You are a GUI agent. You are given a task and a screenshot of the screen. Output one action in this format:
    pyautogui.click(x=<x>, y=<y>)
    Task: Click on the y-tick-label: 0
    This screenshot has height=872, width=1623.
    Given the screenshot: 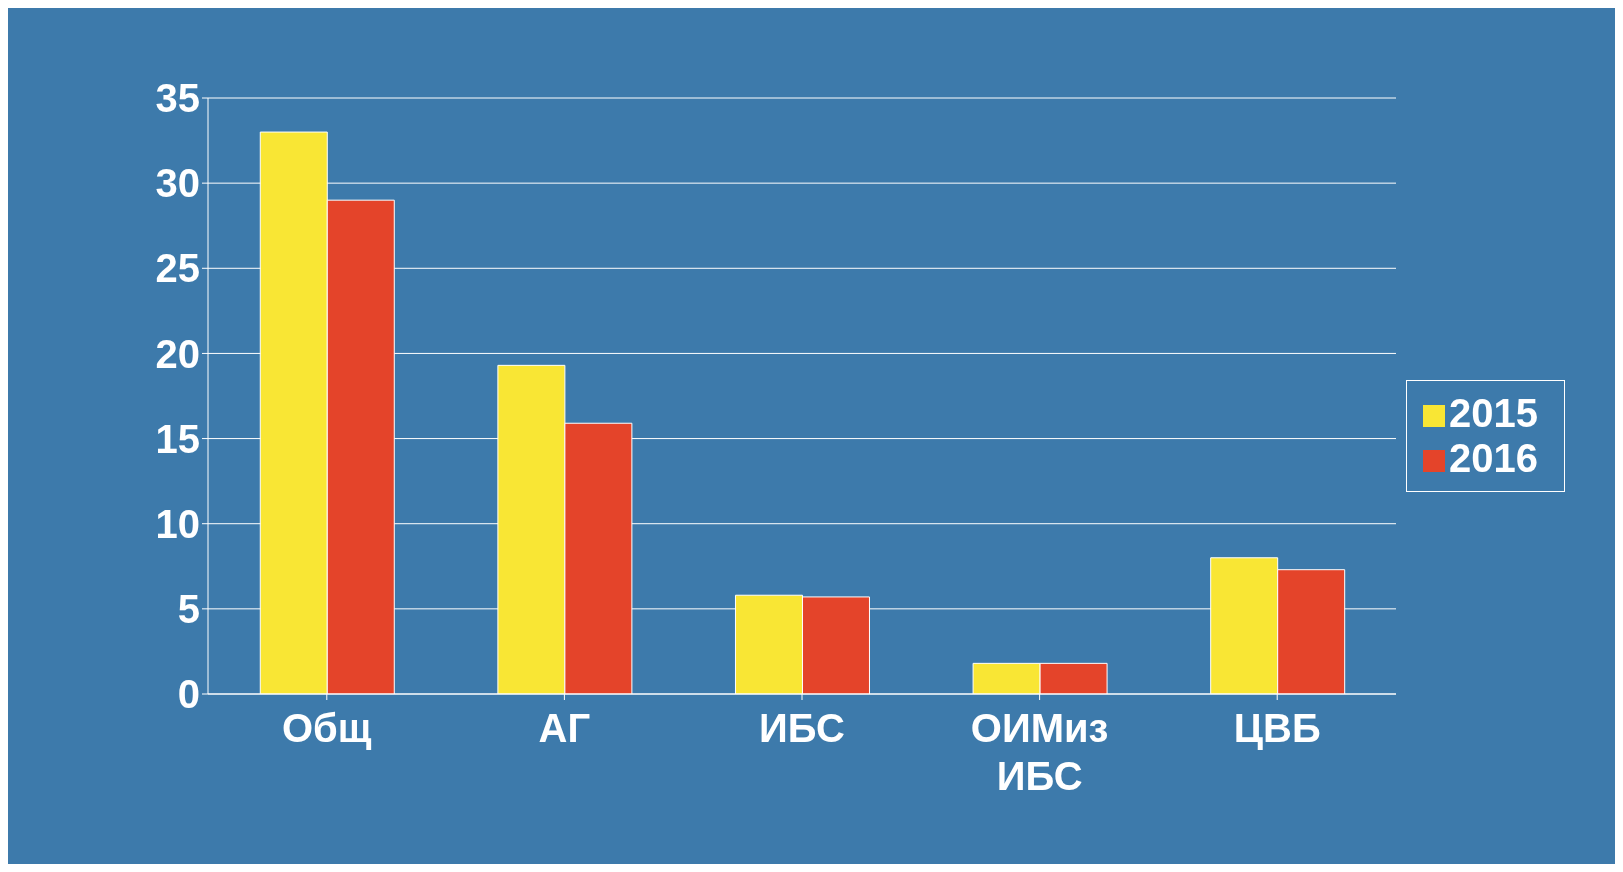 What is the action you would take?
    pyautogui.click(x=188, y=694)
    